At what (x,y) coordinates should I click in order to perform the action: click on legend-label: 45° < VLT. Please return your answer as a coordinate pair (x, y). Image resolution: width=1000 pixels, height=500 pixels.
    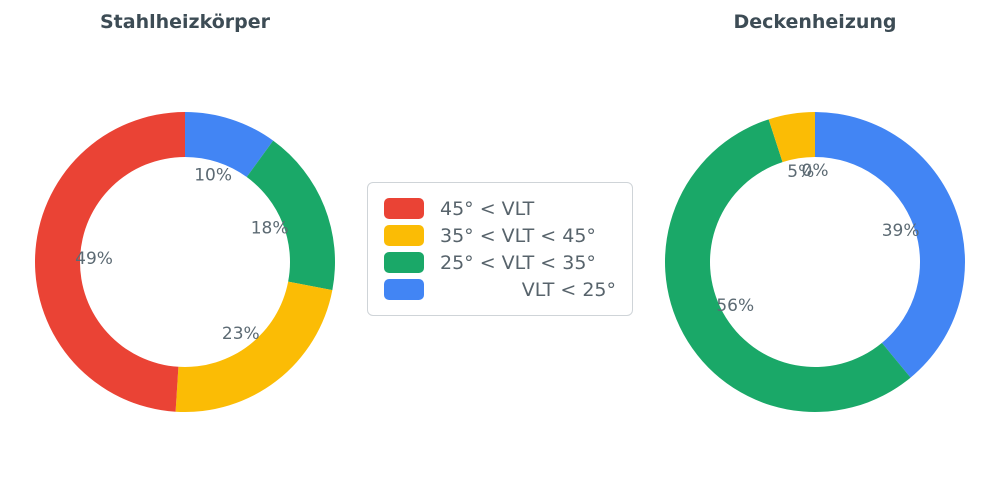
    Looking at the image, I should click on (487, 208).